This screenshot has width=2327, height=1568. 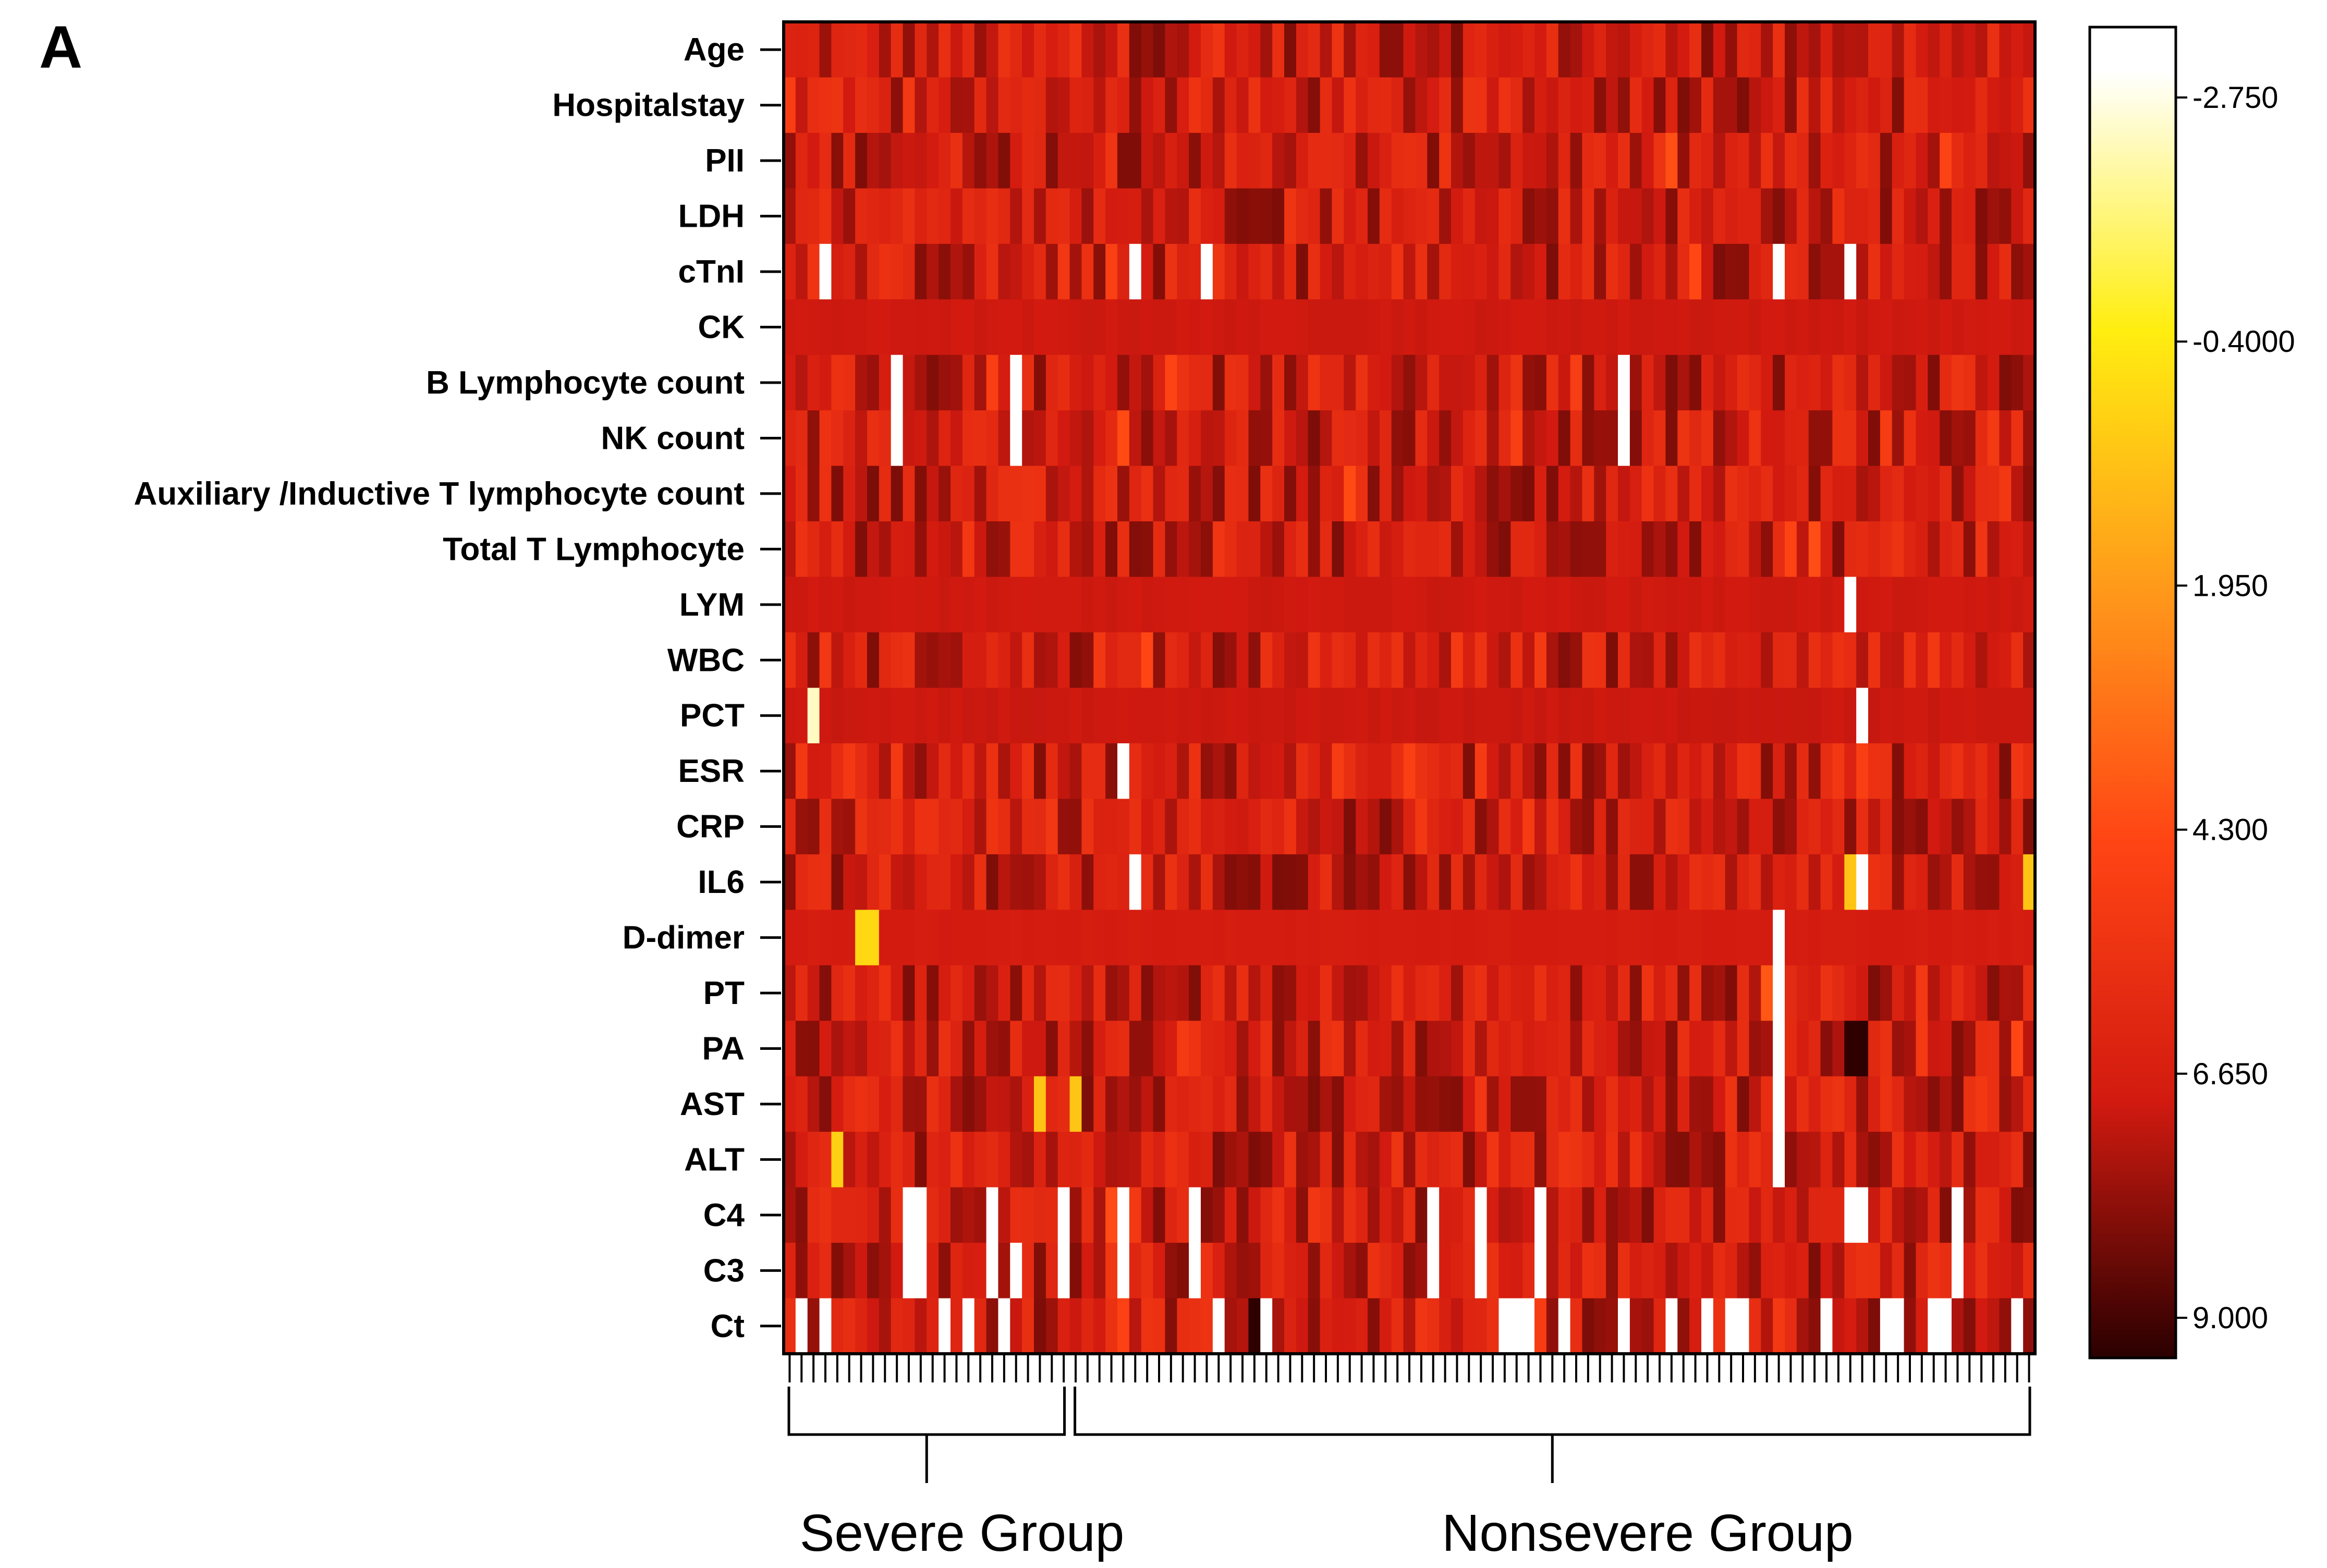 What do you see at coordinates (1647, 1533) in the screenshot?
I see `group-label: Nonsevere Group` at bounding box center [1647, 1533].